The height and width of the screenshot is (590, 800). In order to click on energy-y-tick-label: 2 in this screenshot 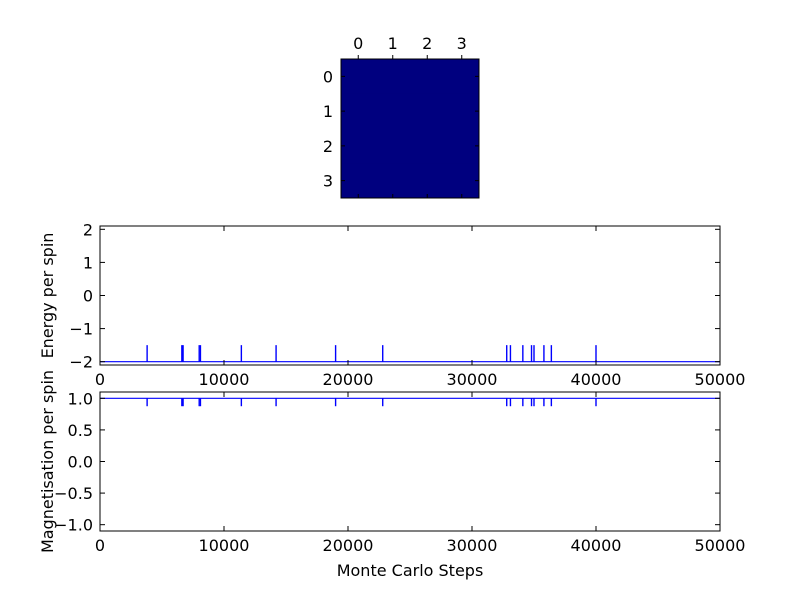, I will do `click(88, 229)`.